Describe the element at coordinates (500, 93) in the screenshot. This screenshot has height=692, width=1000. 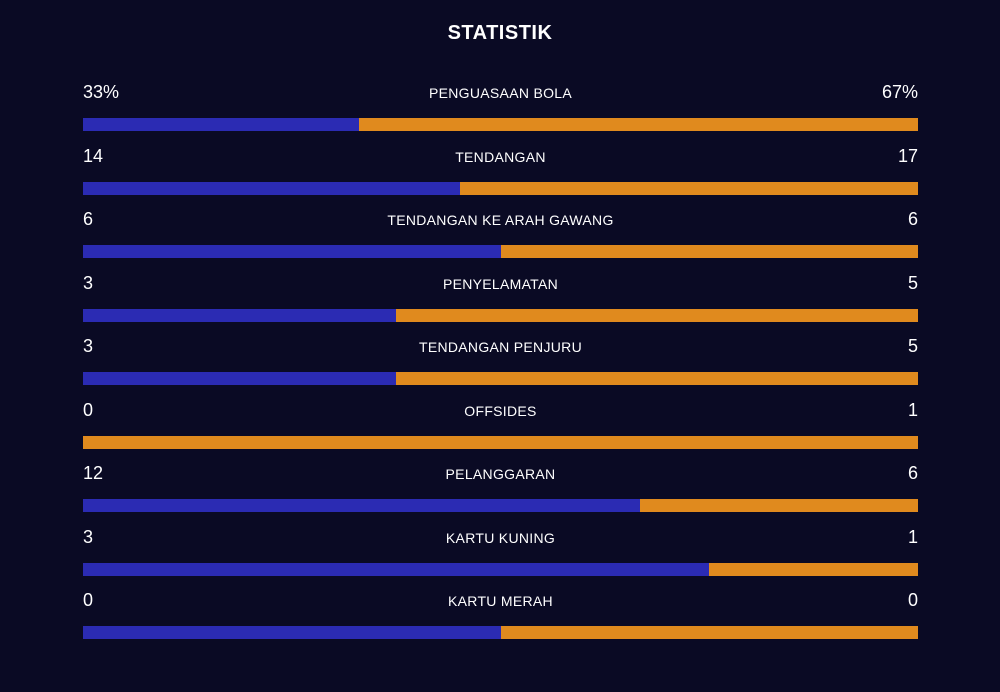
I see `stat-label: PENGUASAAN BOLA` at that location.